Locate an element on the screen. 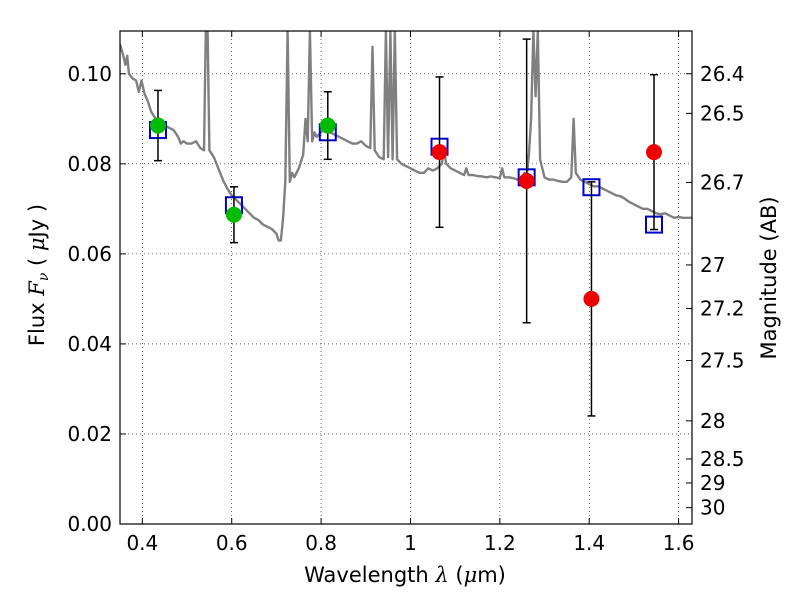  magnitude-tick-label: 29 is located at coordinates (712, 483).